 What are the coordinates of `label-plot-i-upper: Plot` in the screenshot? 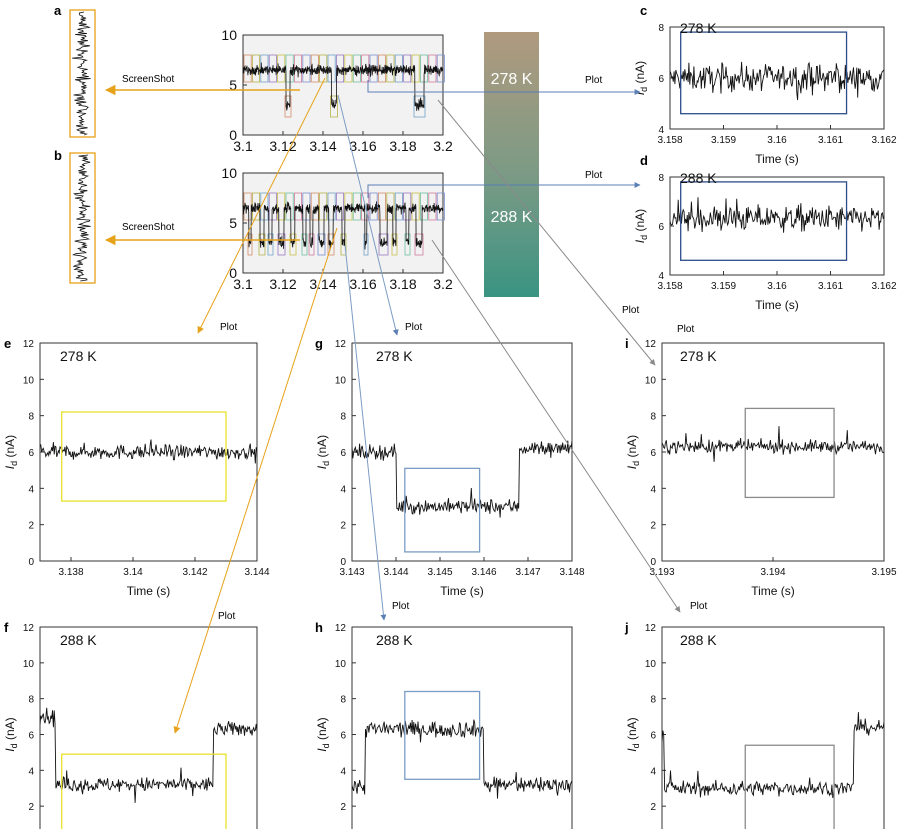 It's located at (630, 310).